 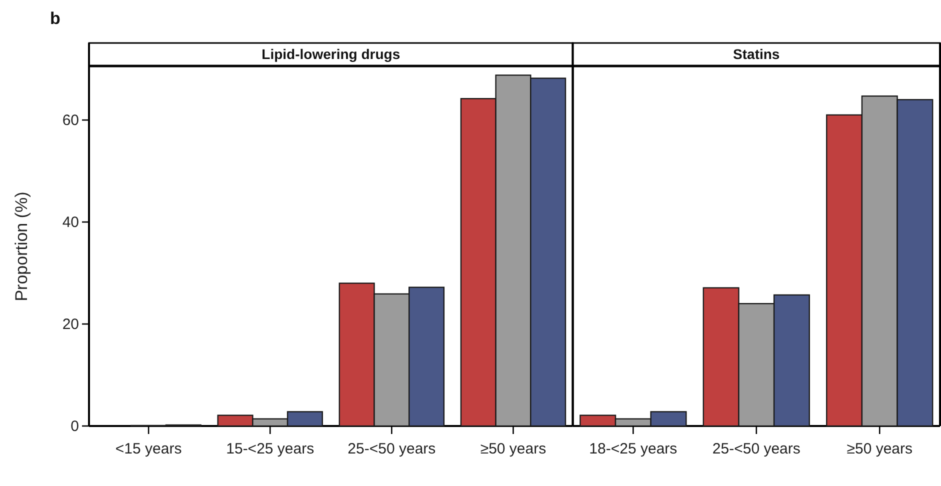 What do you see at coordinates (70, 324) in the screenshot?
I see `y-tick-label: 20` at bounding box center [70, 324].